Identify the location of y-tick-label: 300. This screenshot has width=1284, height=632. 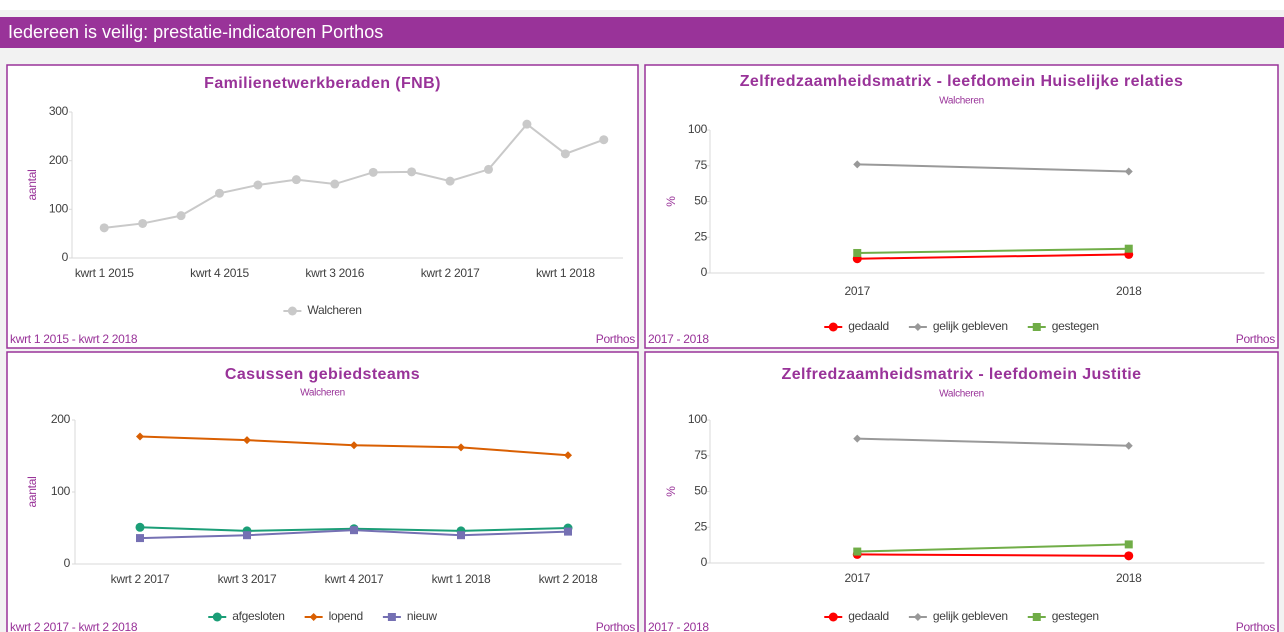
(59, 111).